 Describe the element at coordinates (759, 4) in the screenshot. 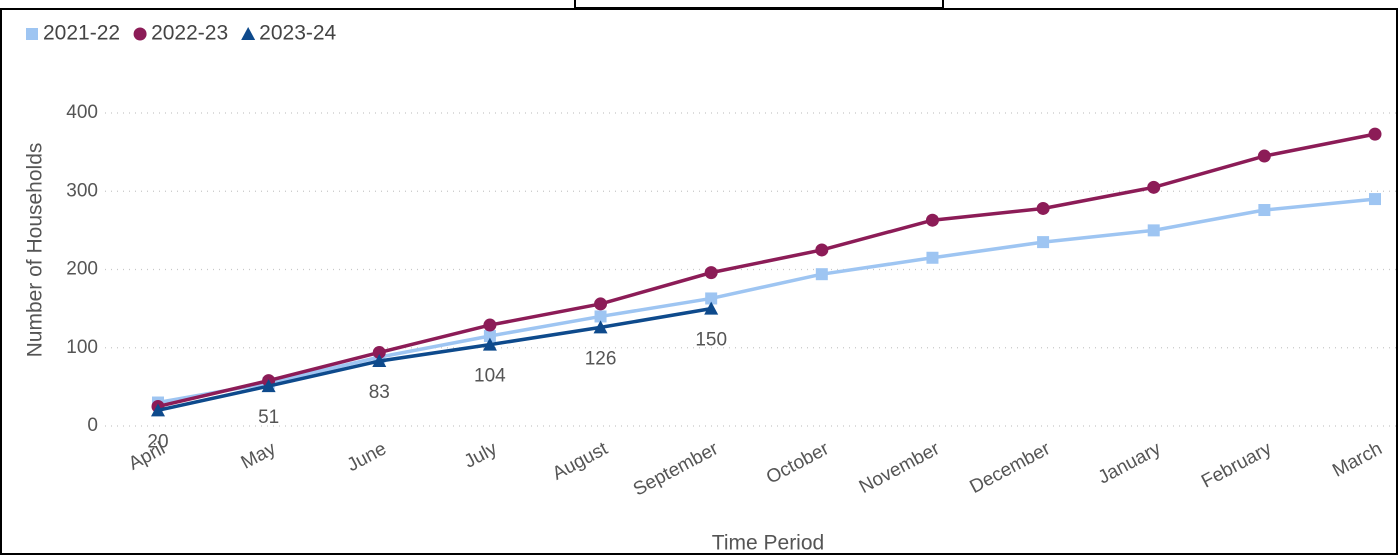

I see `top-box` at that location.